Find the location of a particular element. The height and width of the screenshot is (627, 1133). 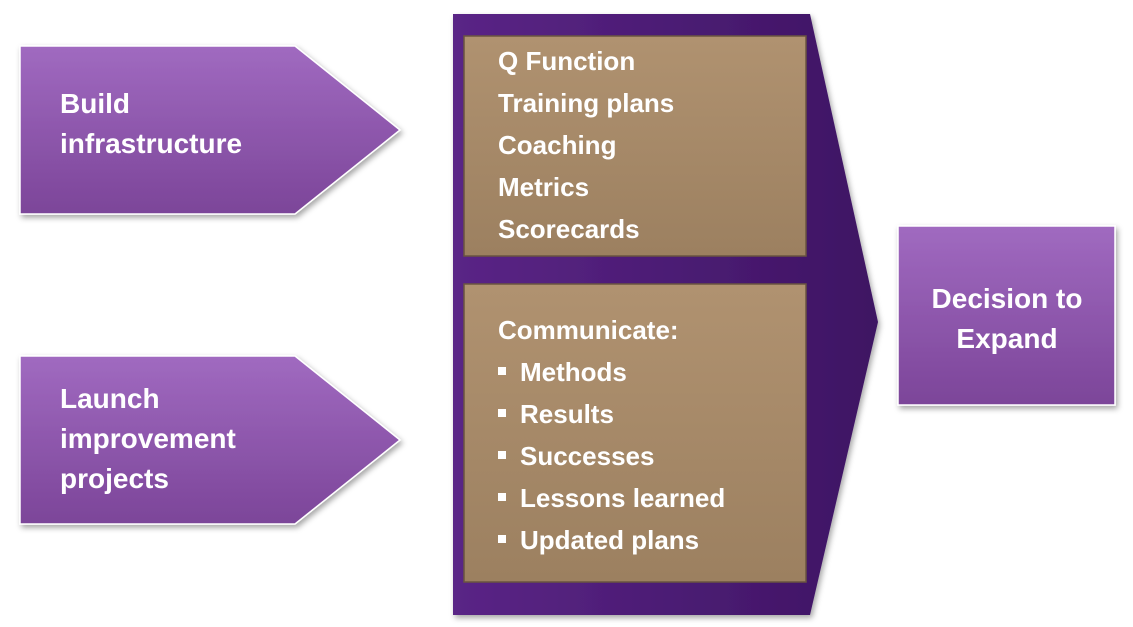

decision-line-1: Decision to is located at coordinates (1007, 298).